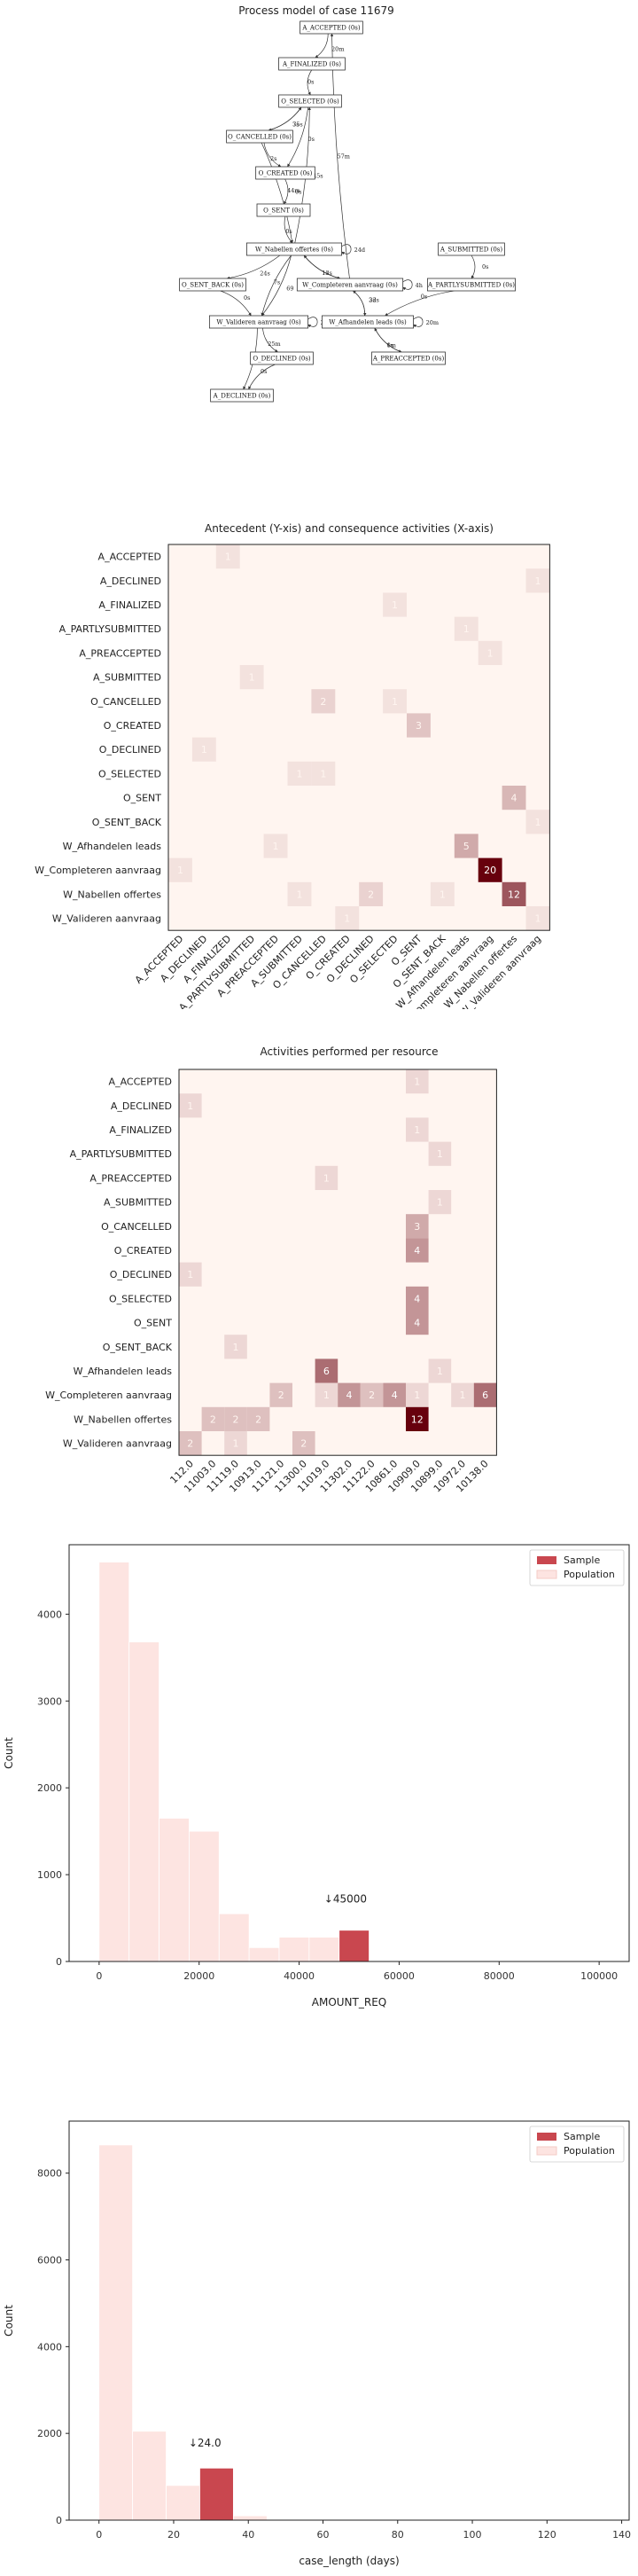 The image size is (638, 2576). Describe the element at coordinates (499, 1976) in the screenshot. I see `x-tick-label: 80000` at that location.